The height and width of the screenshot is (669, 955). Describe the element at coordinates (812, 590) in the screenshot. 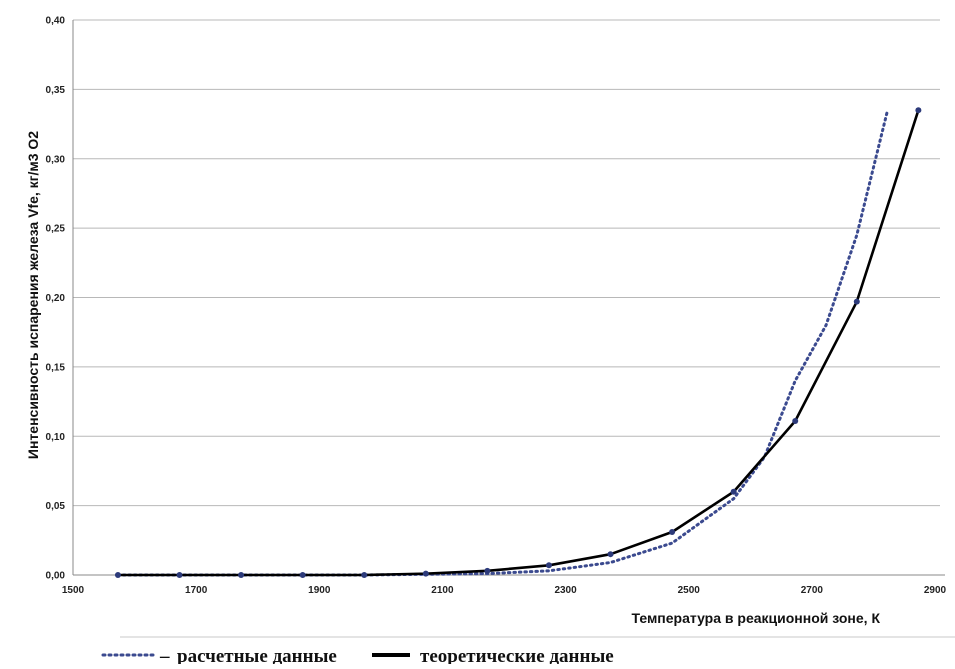

I see `x-tick-label: 2700` at that location.